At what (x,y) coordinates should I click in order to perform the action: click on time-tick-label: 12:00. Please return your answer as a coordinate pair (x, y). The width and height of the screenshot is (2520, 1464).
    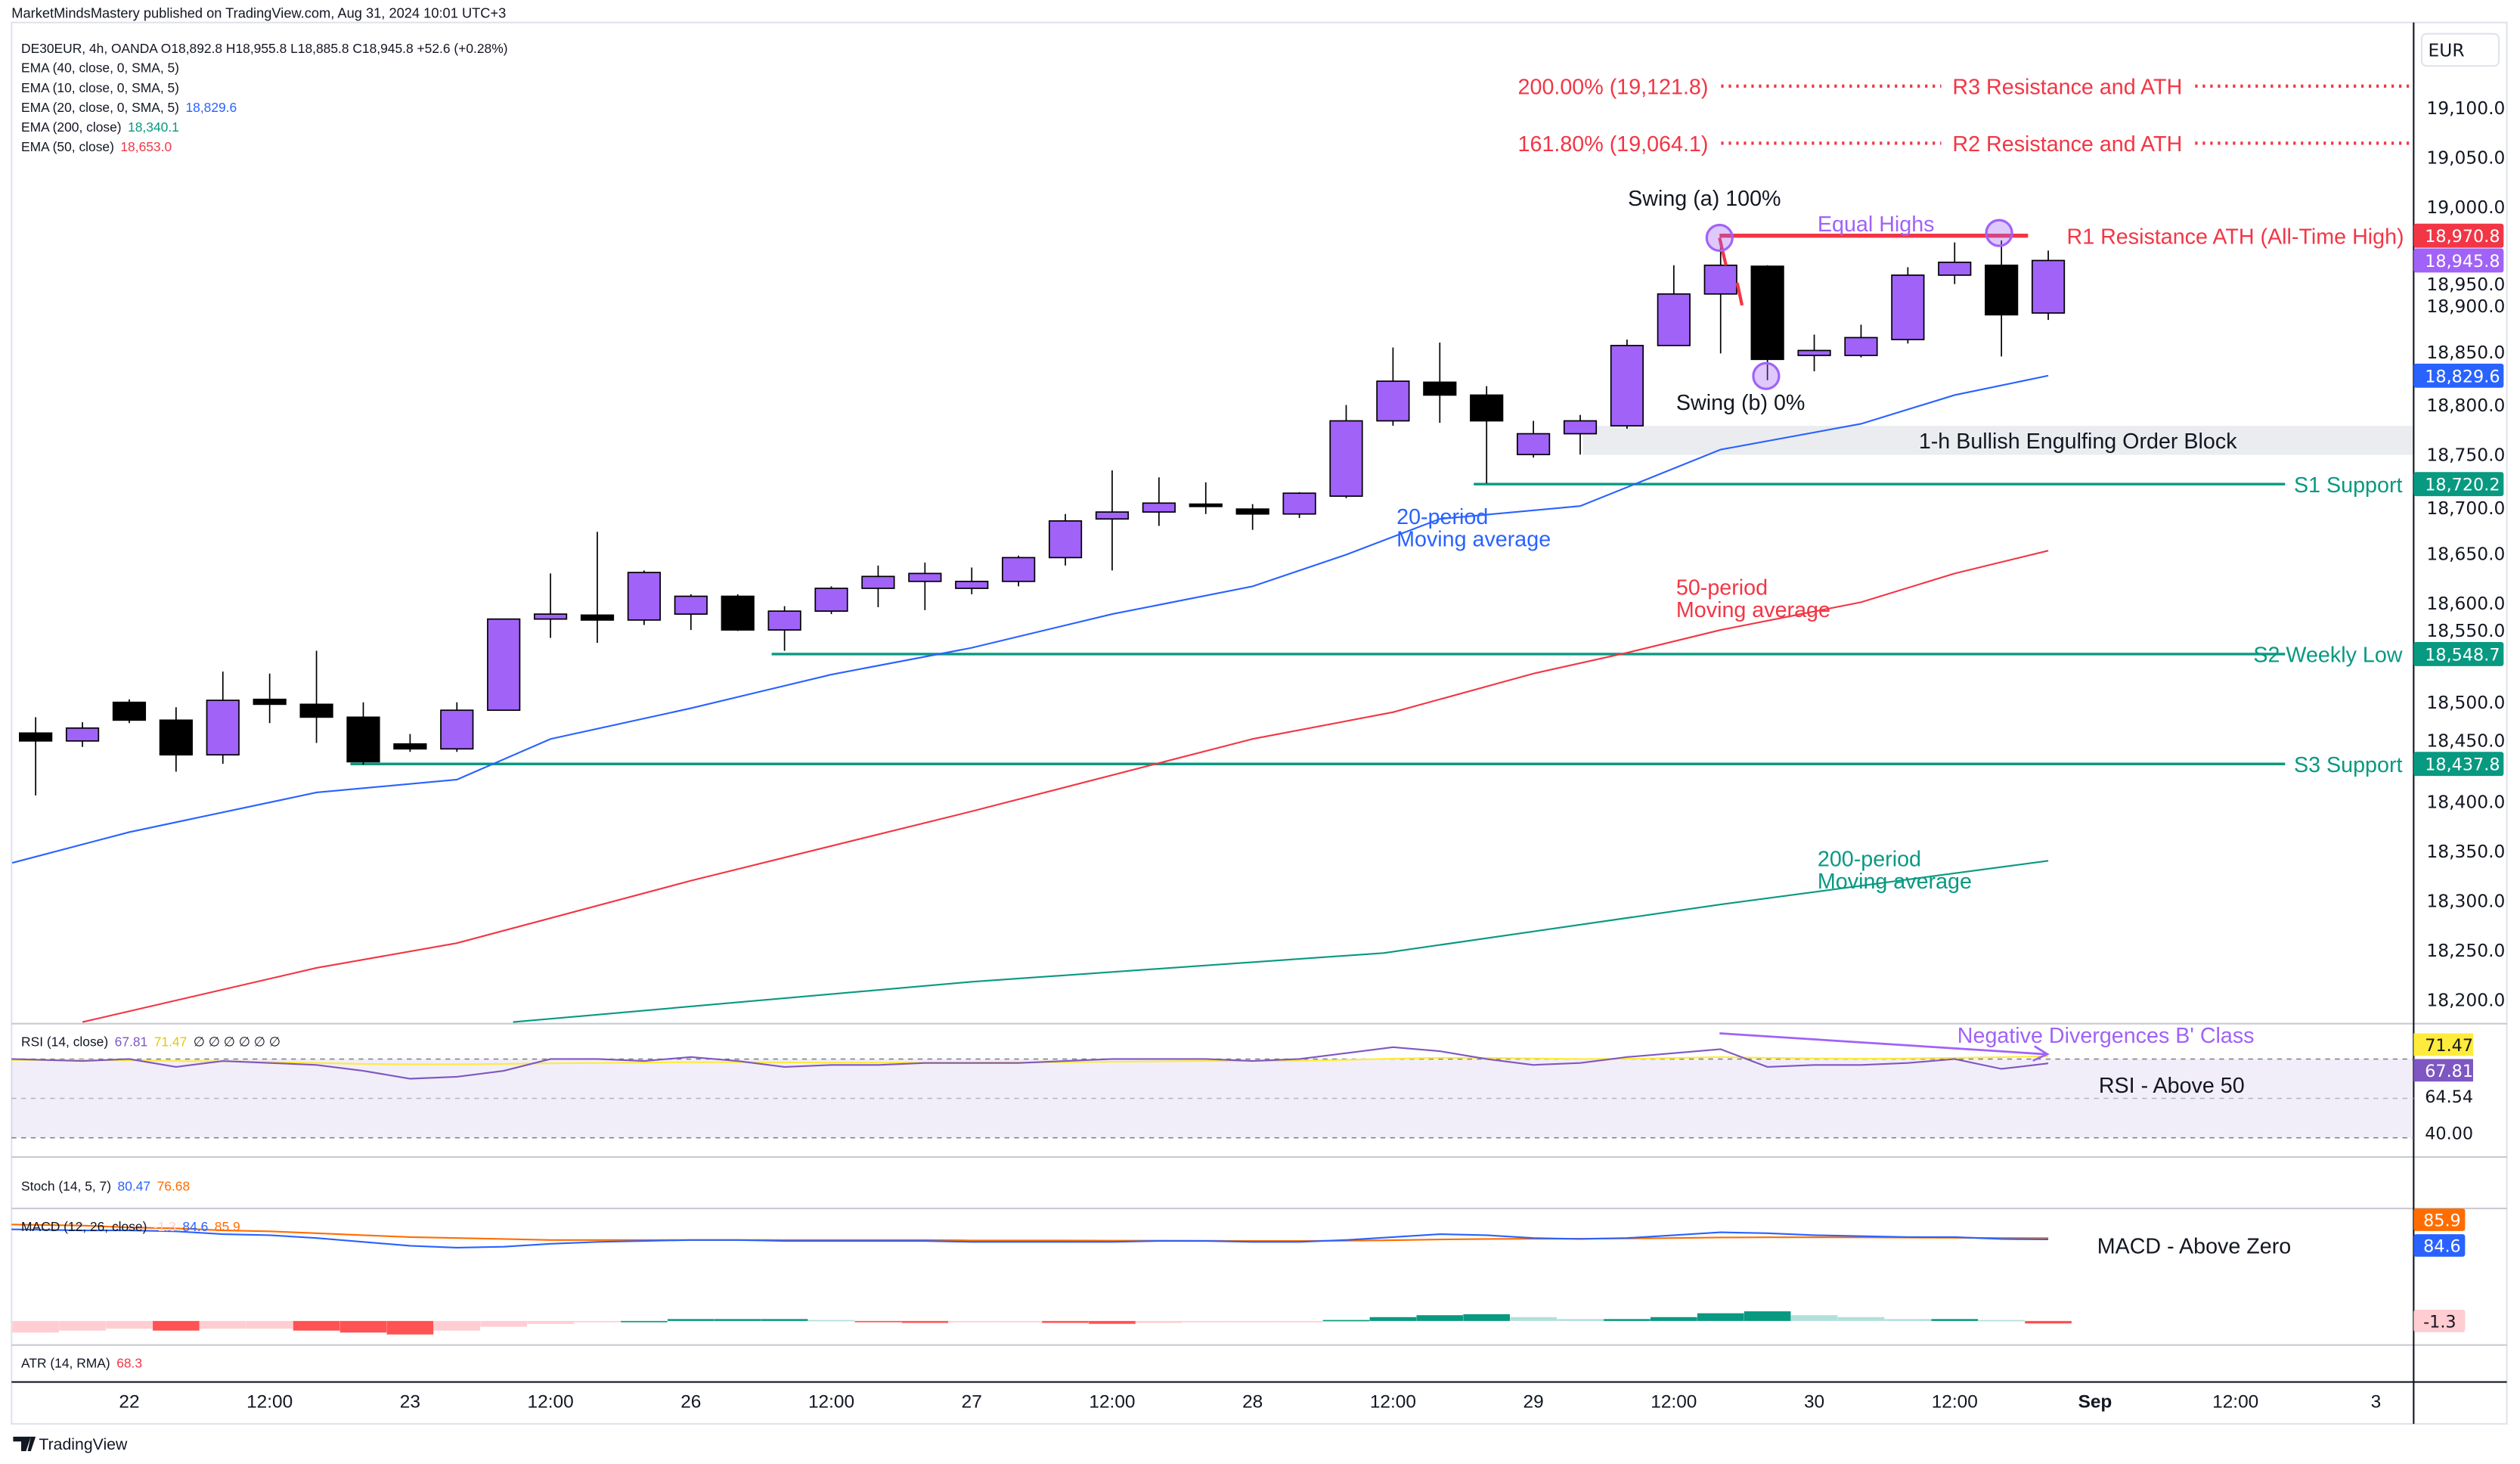
    Looking at the image, I should click on (831, 1402).